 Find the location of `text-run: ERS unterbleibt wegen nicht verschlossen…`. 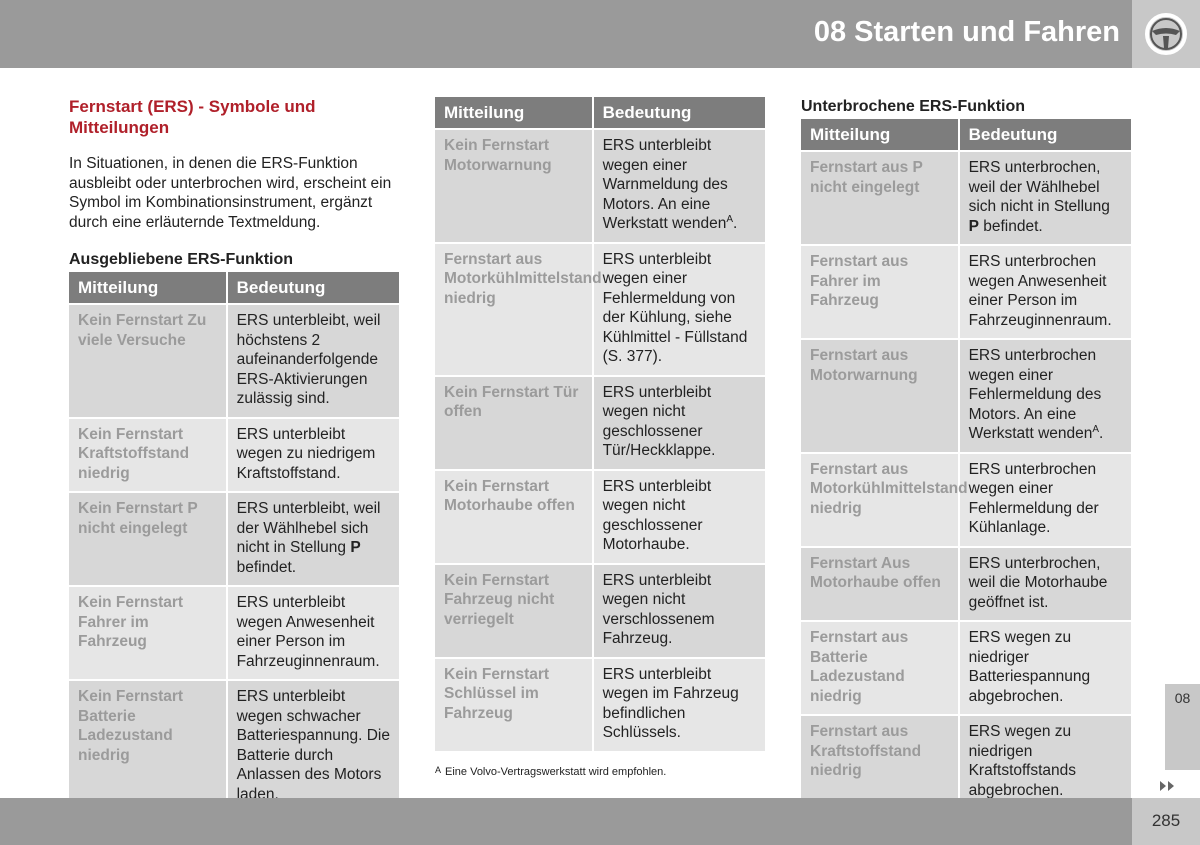

text-run: ERS unterbleibt wegen nicht verschlossen… is located at coordinates (658, 609).